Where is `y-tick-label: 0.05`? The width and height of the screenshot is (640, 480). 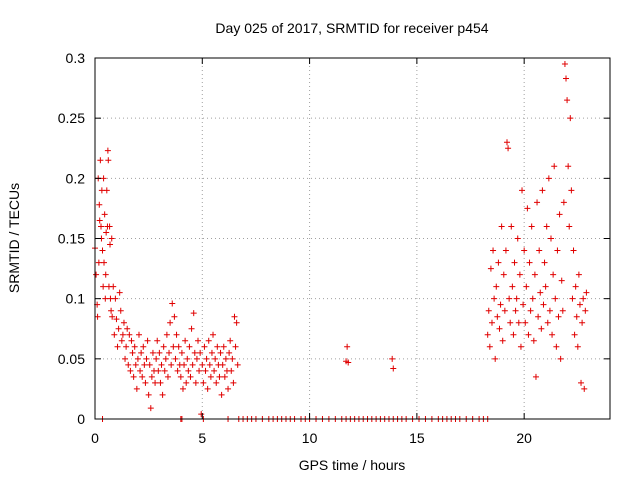 y-tick-label: 0.05 is located at coordinates (71, 359).